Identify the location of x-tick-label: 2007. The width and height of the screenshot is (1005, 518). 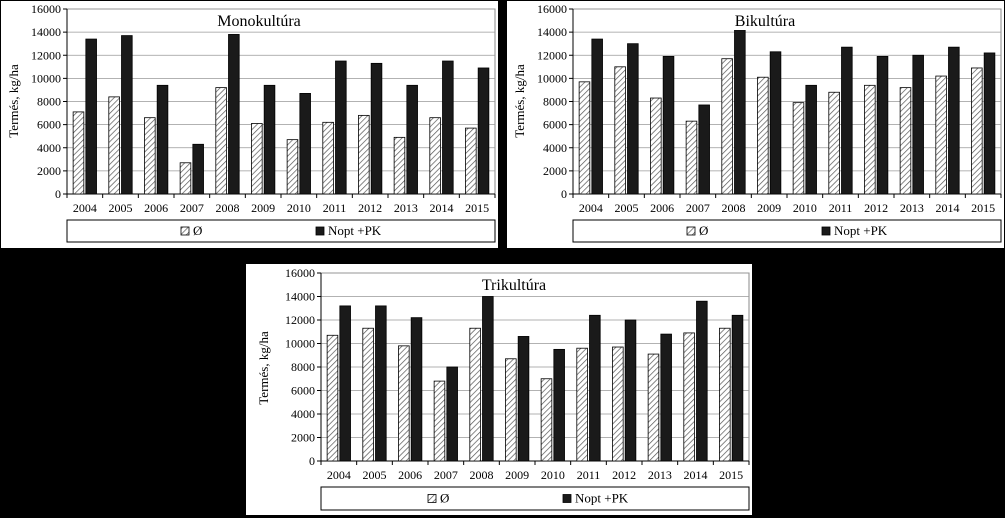
(698, 208).